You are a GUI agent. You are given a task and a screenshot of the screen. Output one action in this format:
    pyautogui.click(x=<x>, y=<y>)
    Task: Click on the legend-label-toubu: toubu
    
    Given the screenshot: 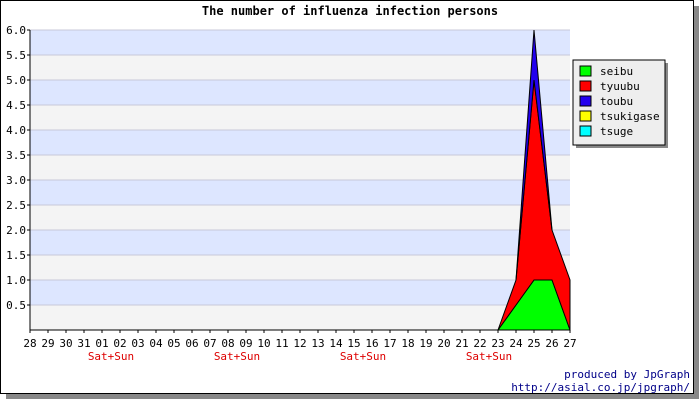 What is the action you would take?
    pyautogui.click(x=616, y=101)
    